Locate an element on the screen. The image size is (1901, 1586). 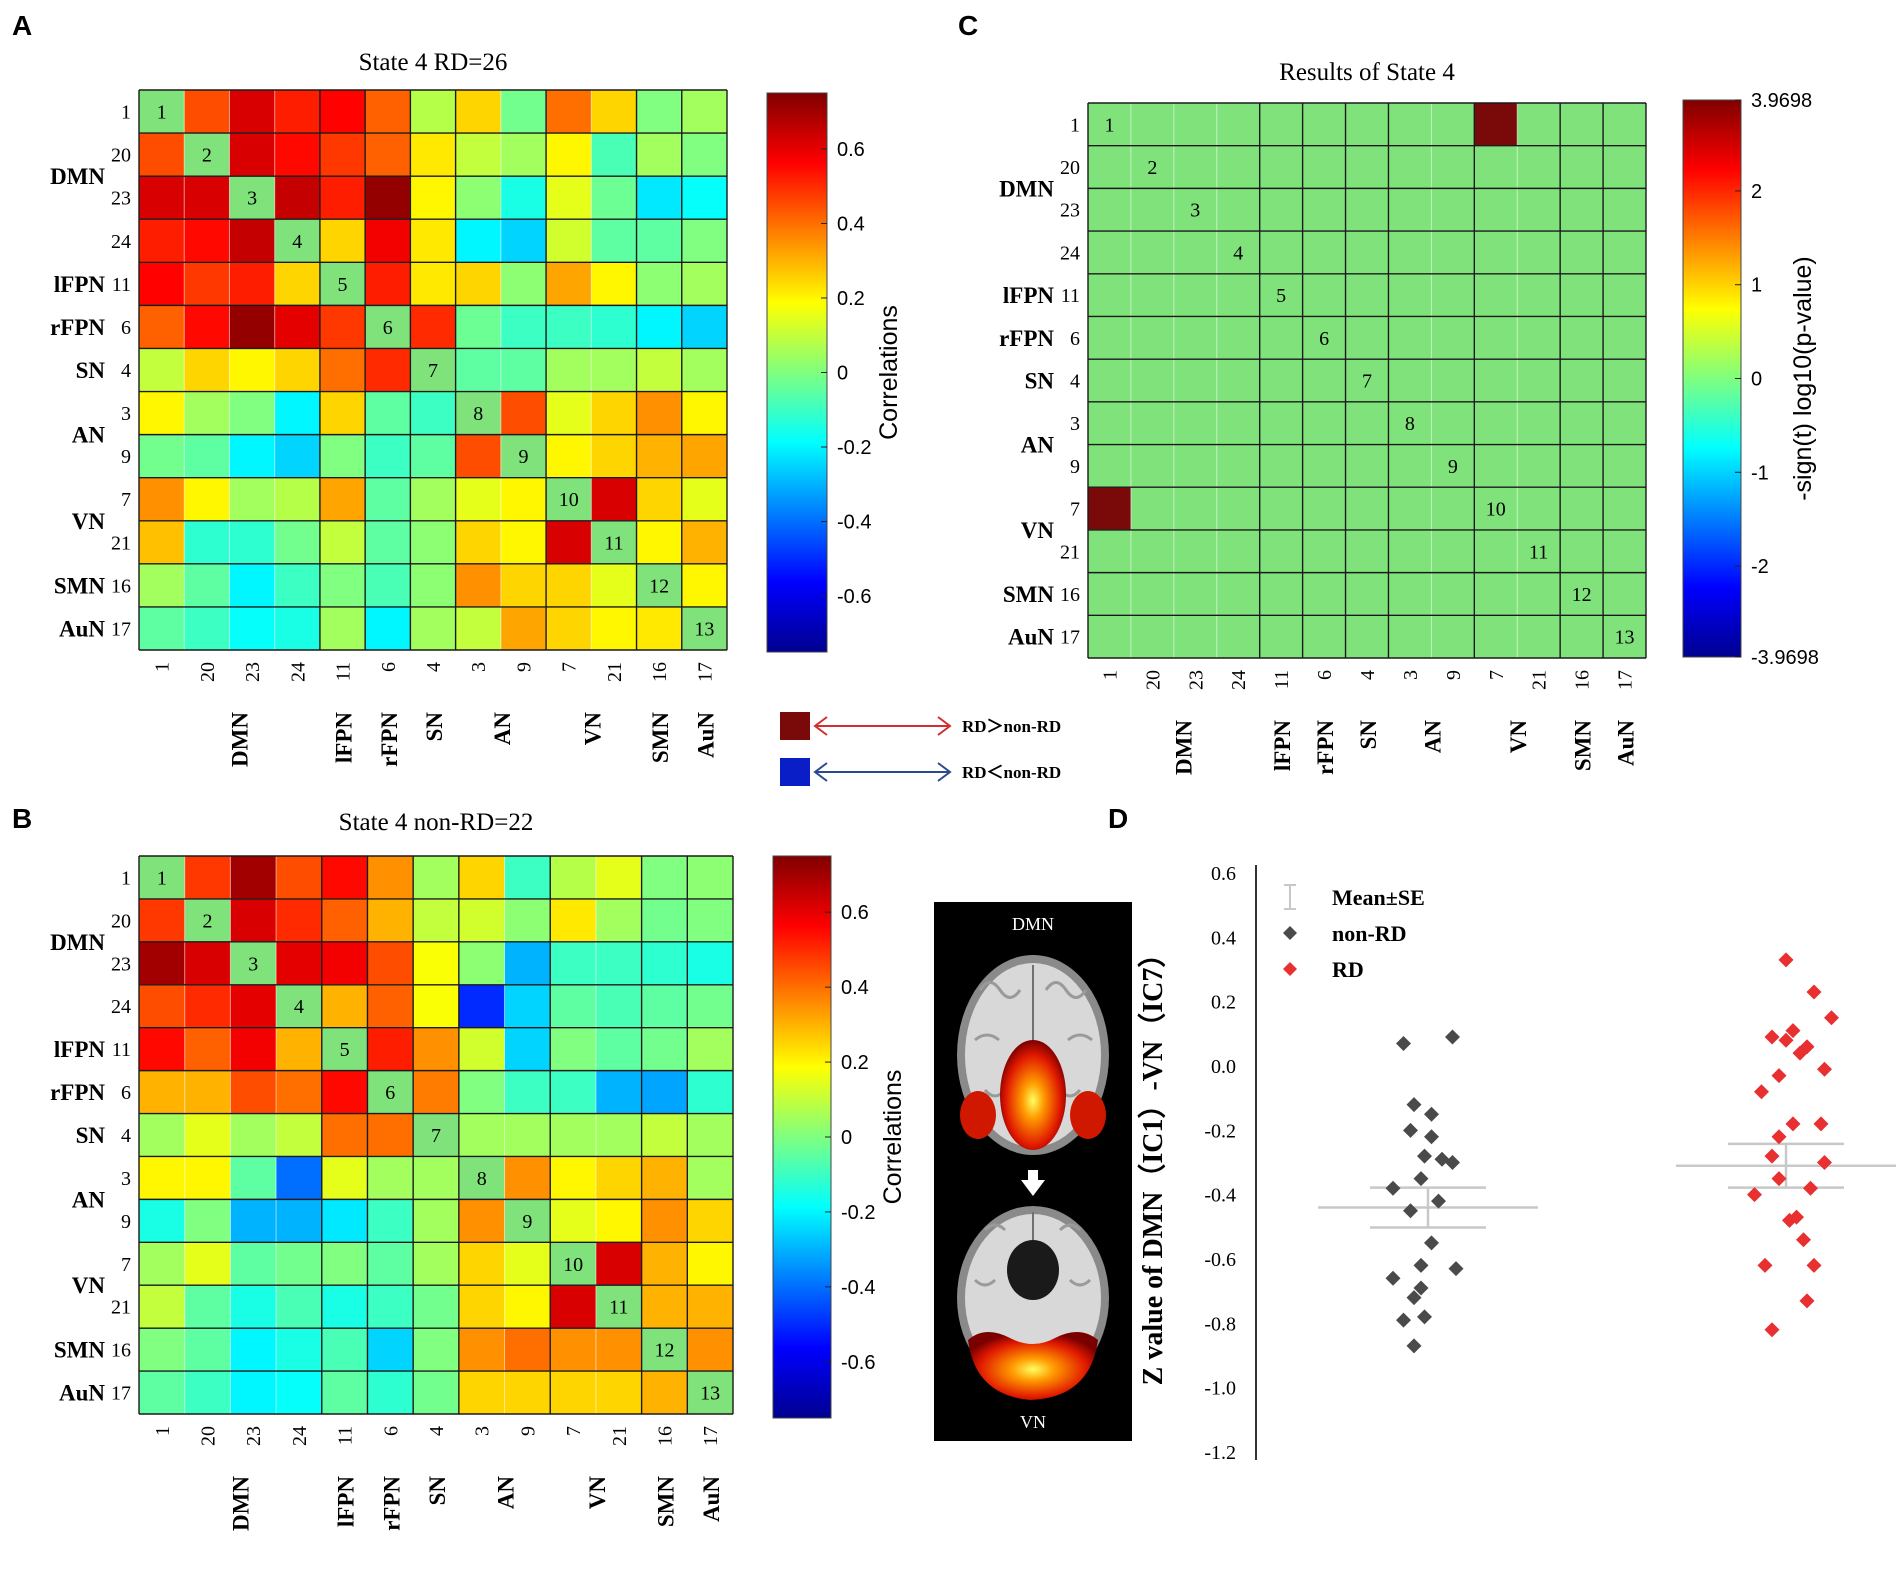
row-network-label: lFPN is located at coordinates (1028, 295).